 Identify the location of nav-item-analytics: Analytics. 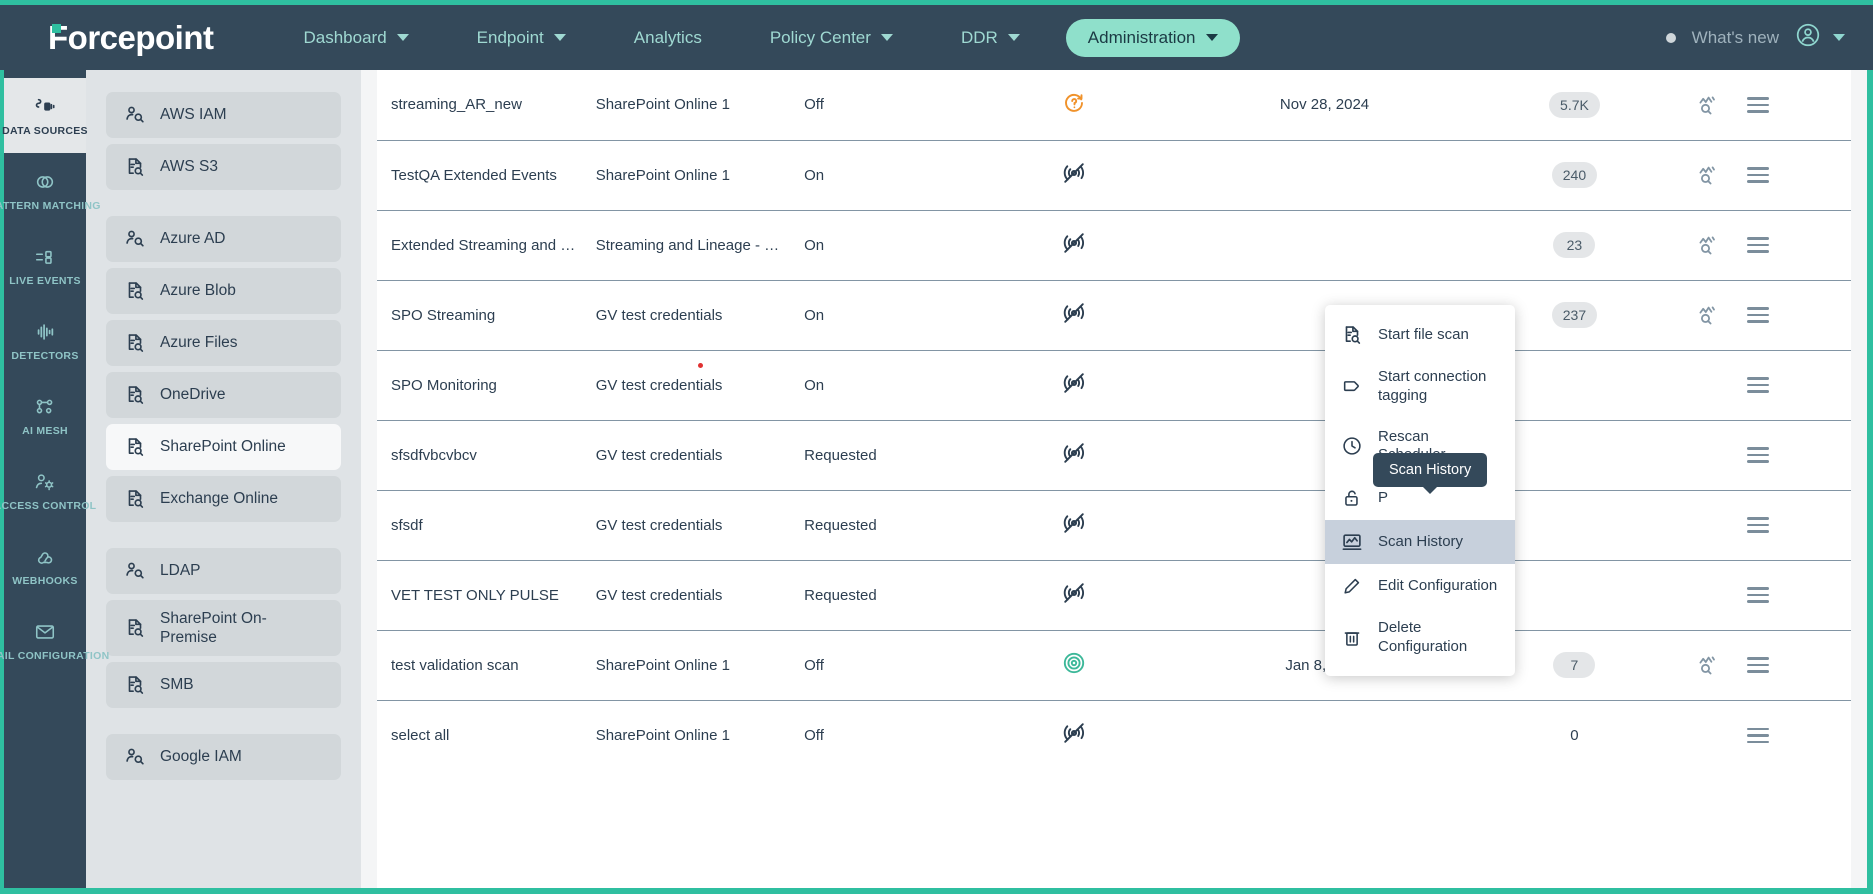
(668, 38).